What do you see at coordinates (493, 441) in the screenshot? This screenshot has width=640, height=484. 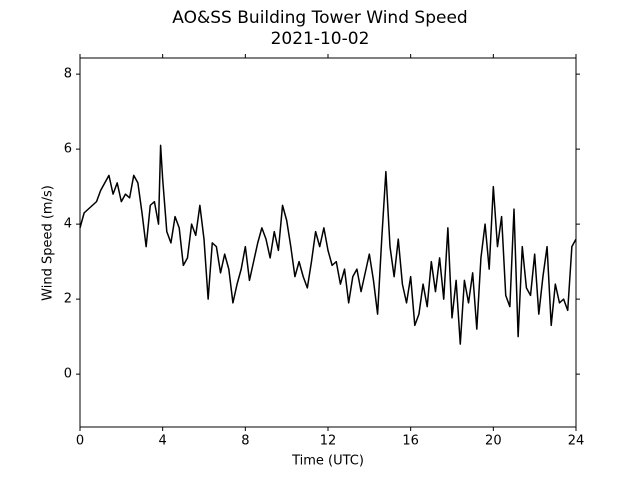 I see `x-tick-label: 20` at bounding box center [493, 441].